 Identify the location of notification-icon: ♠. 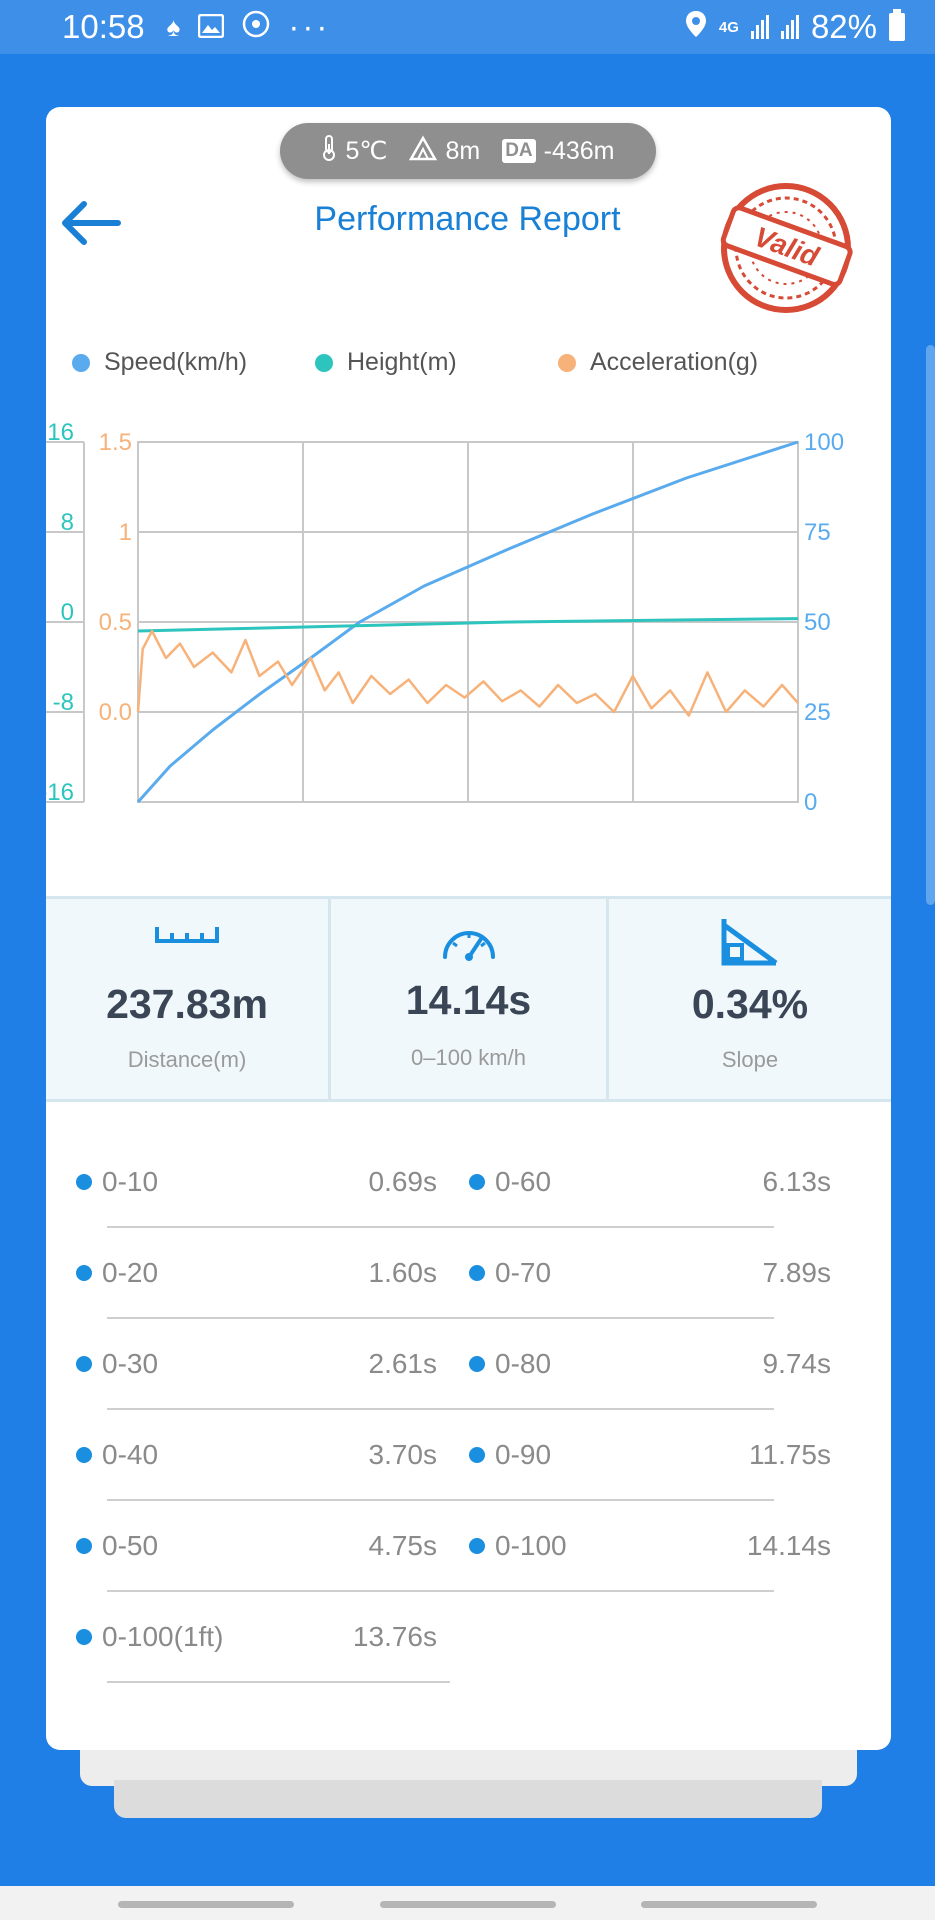
(173, 26).